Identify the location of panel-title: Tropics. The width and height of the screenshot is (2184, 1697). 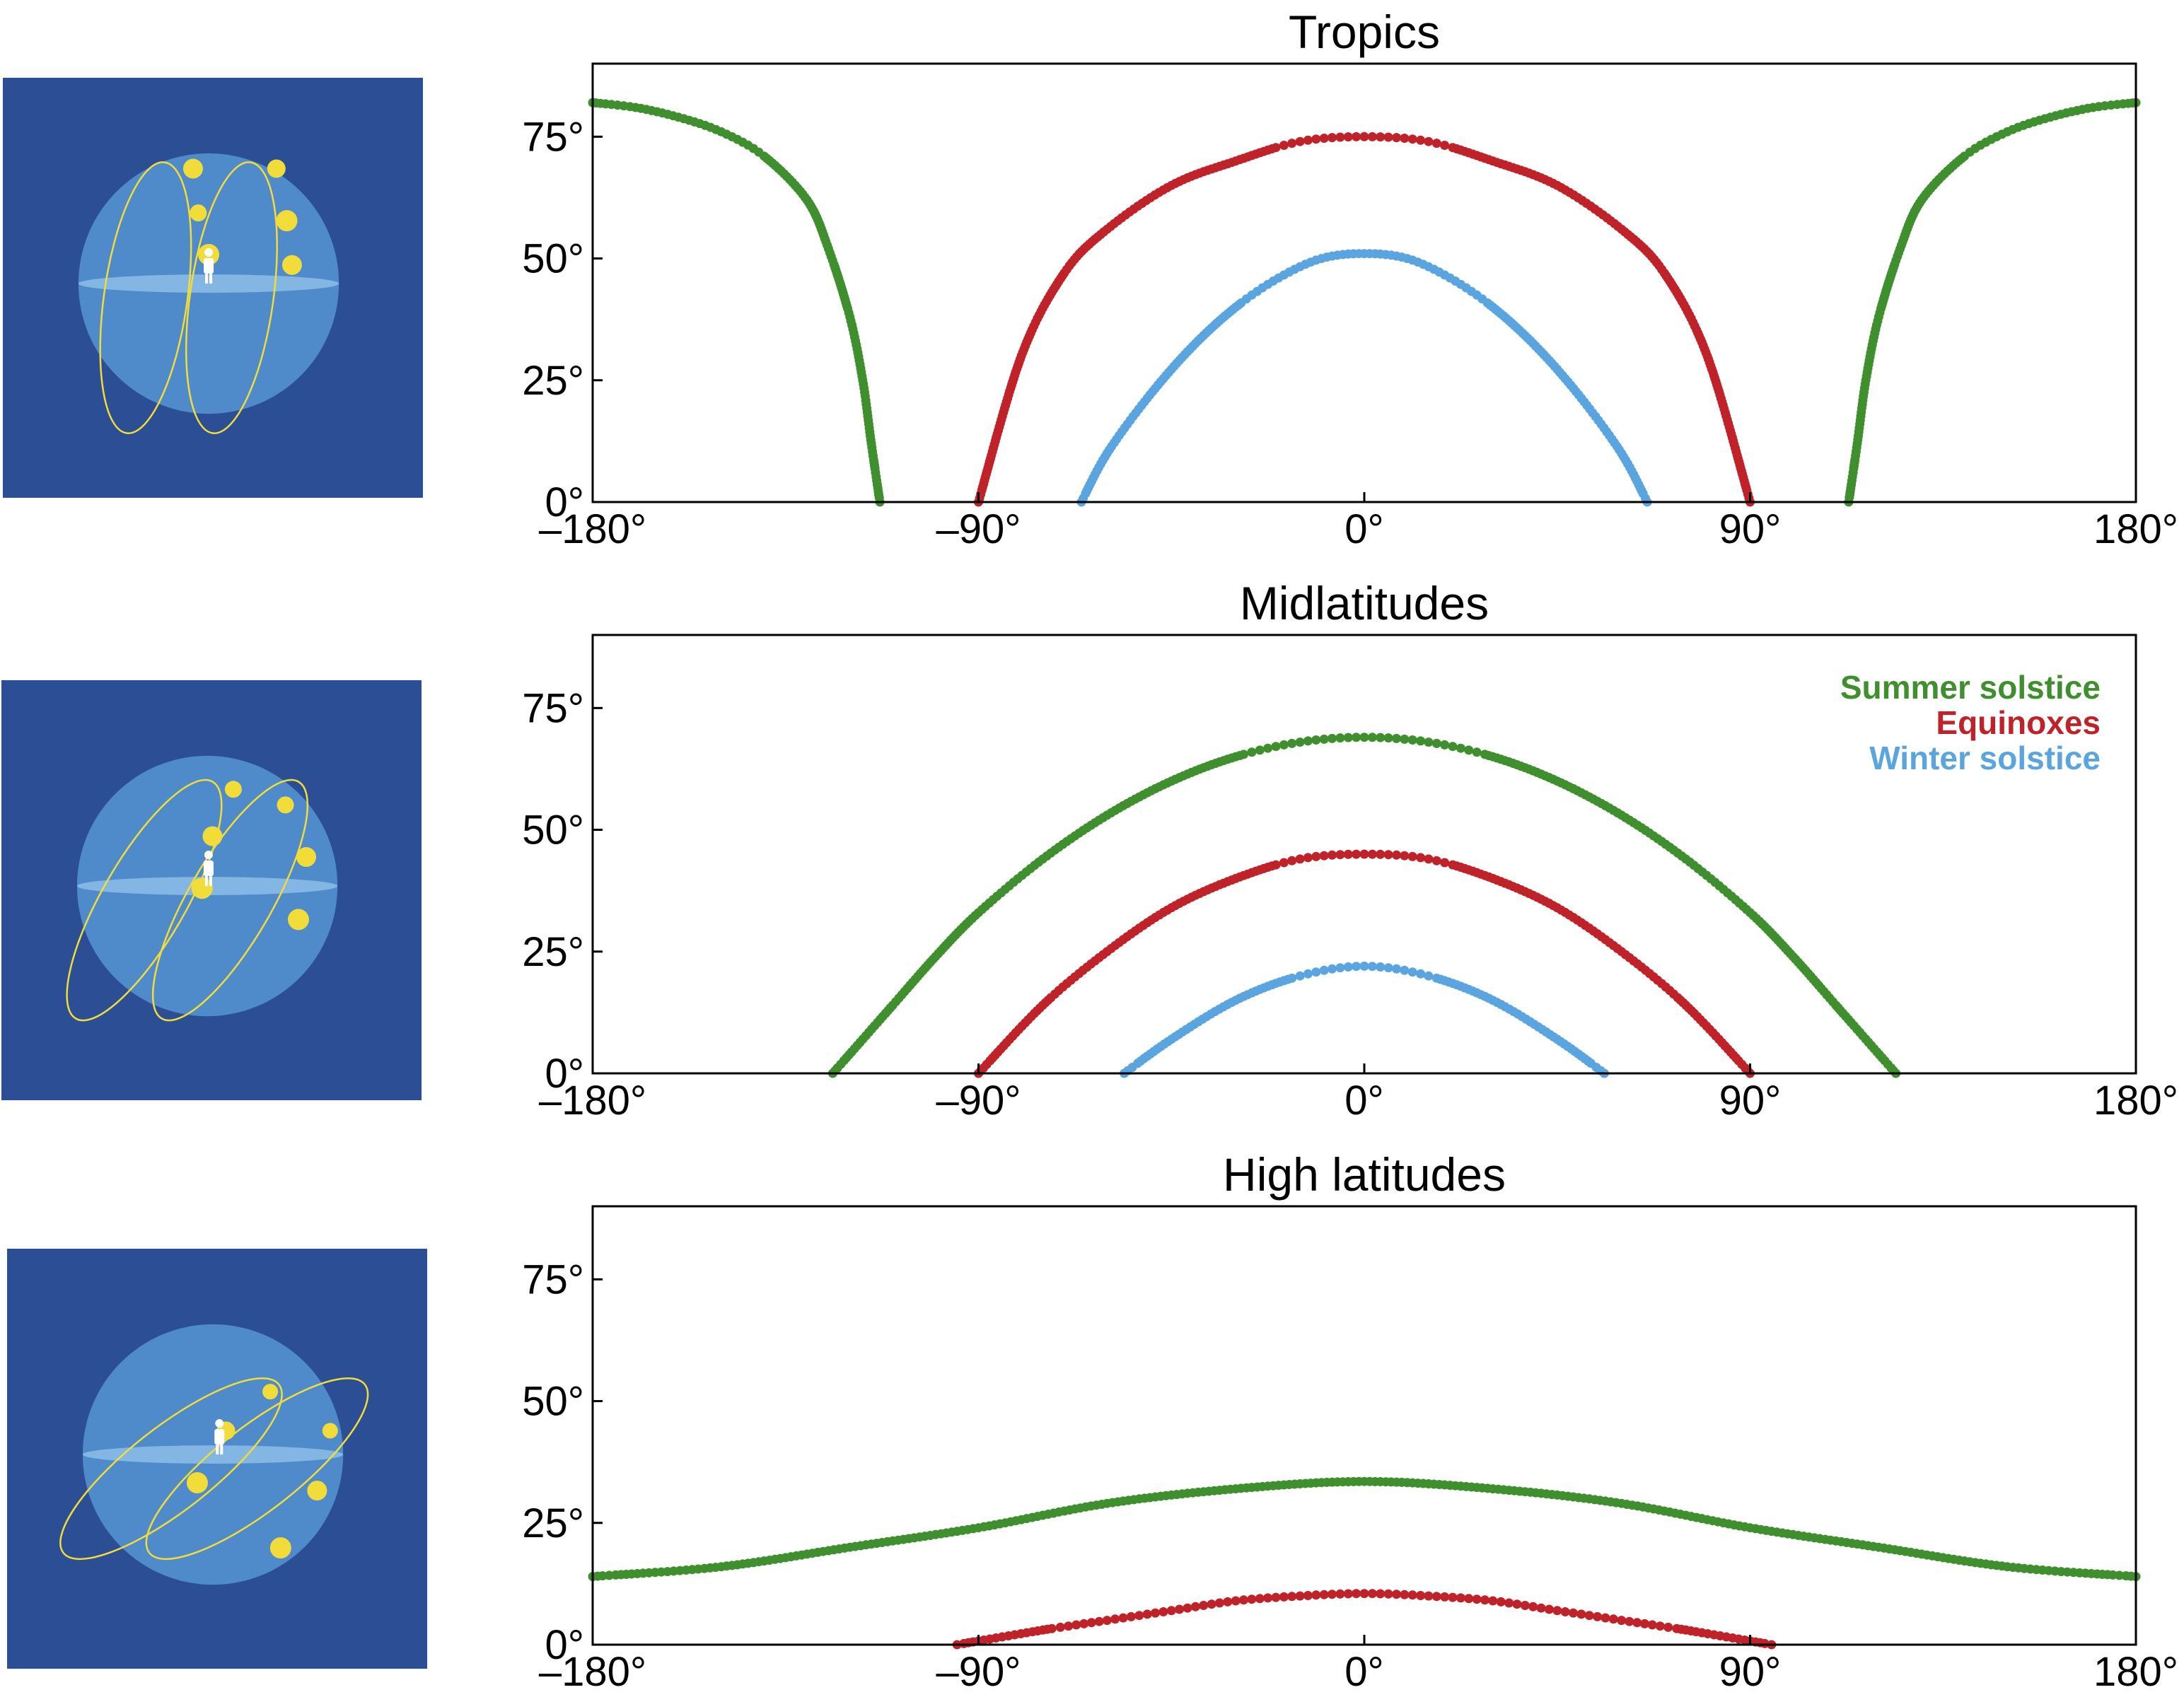
(1364, 32).